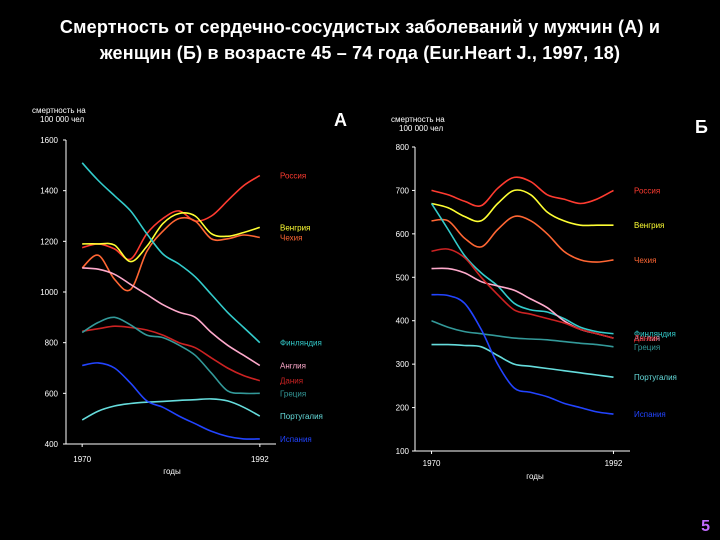 Image resolution: width=720 pixels, height=540 pixels. What do you see at coordinates (403, 190) in the screenshot?
I see `y-tick-label: 700` at bounding box center [403, 190].